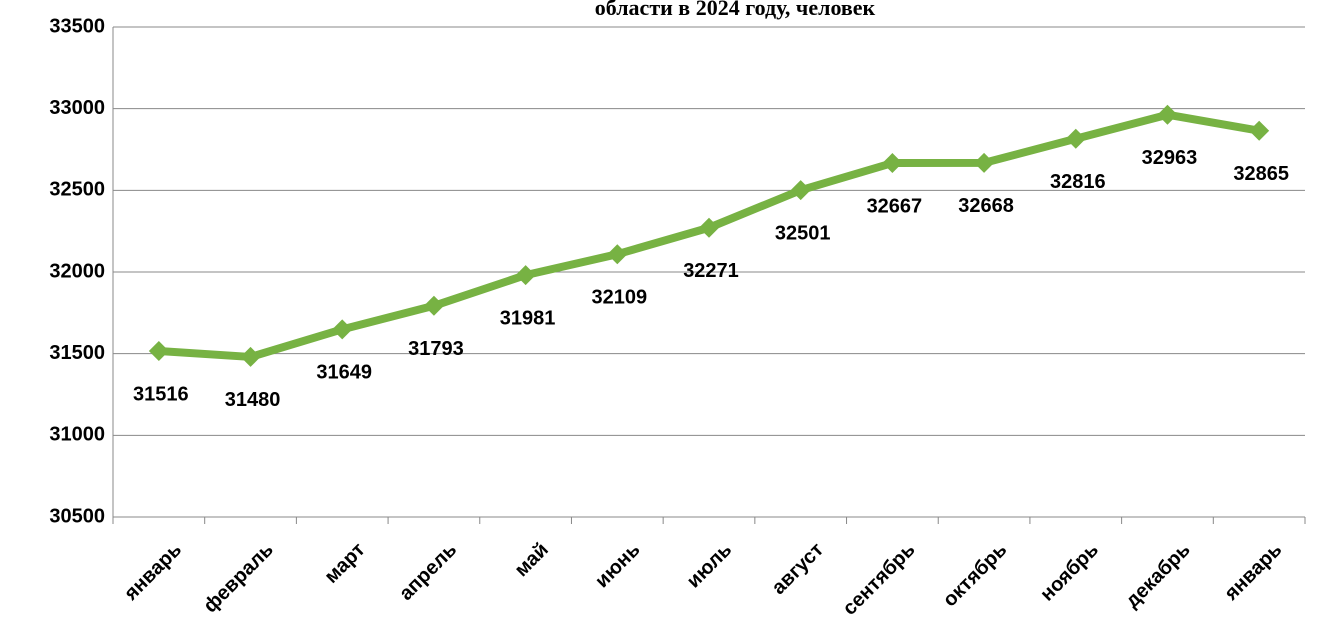  I want to click on data-label: 31981, so click(528, 318).